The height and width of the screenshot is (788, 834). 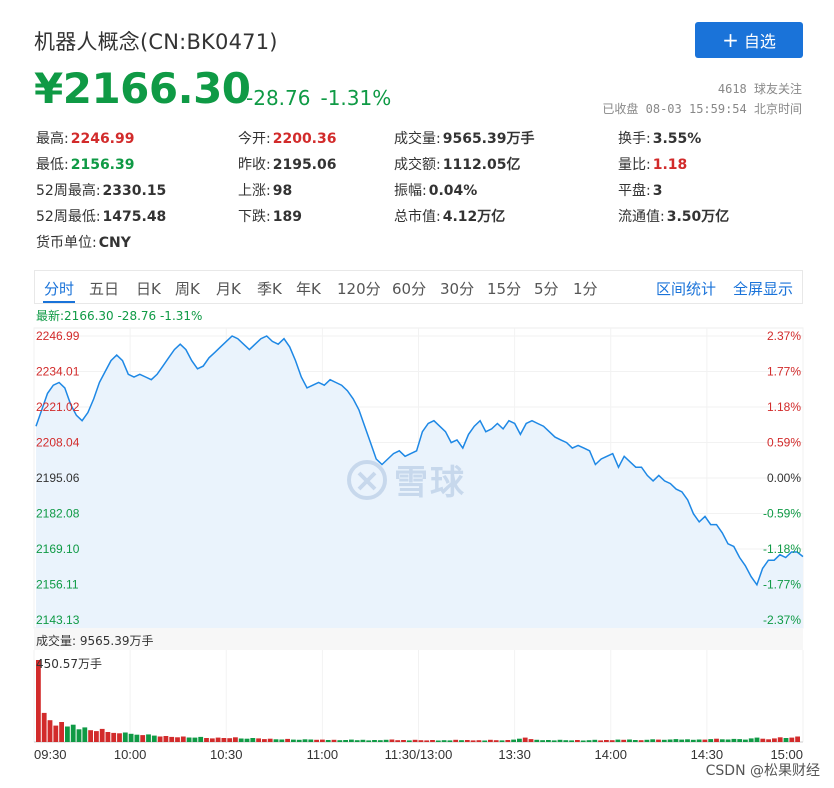 What do you see at coordinates (686, 289) in the screenshot?
I see `interval-stats-link: 区间统计` at bounding box center [686, 289].